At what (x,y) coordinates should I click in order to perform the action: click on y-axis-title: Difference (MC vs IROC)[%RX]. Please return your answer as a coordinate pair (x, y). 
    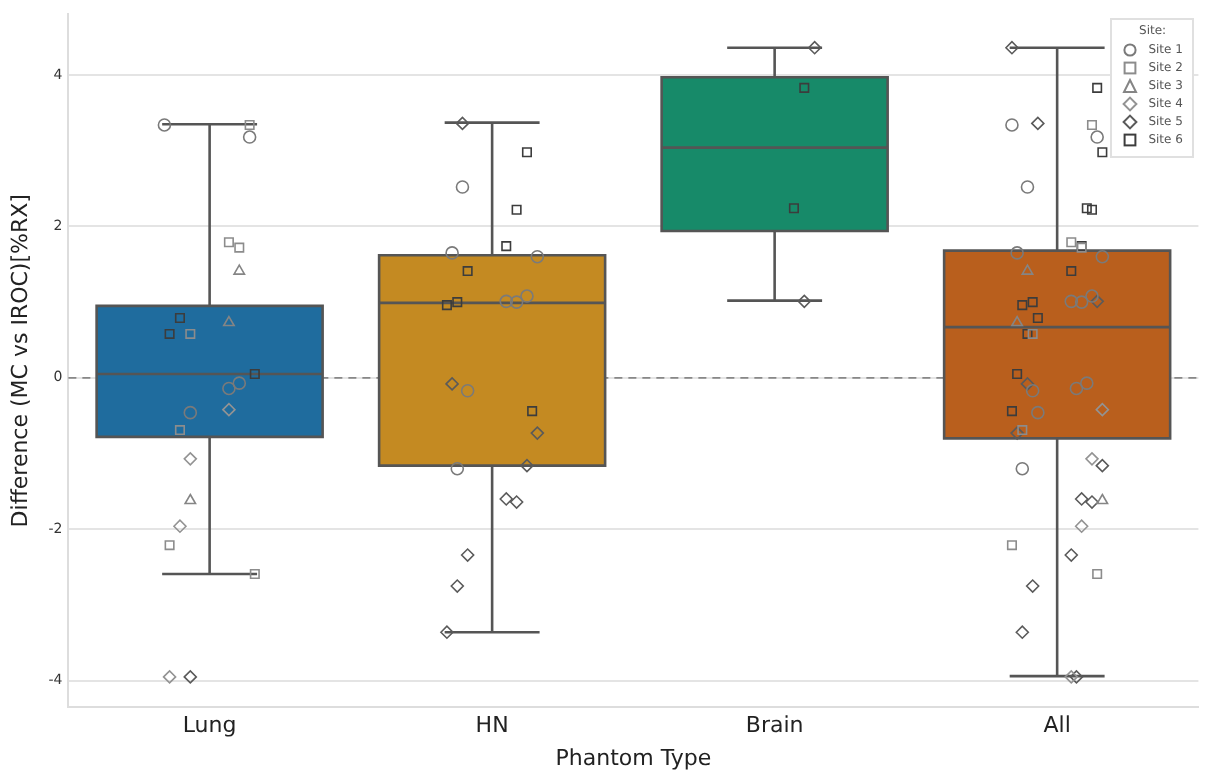
    Looking at the image, I should click on (19, 361).